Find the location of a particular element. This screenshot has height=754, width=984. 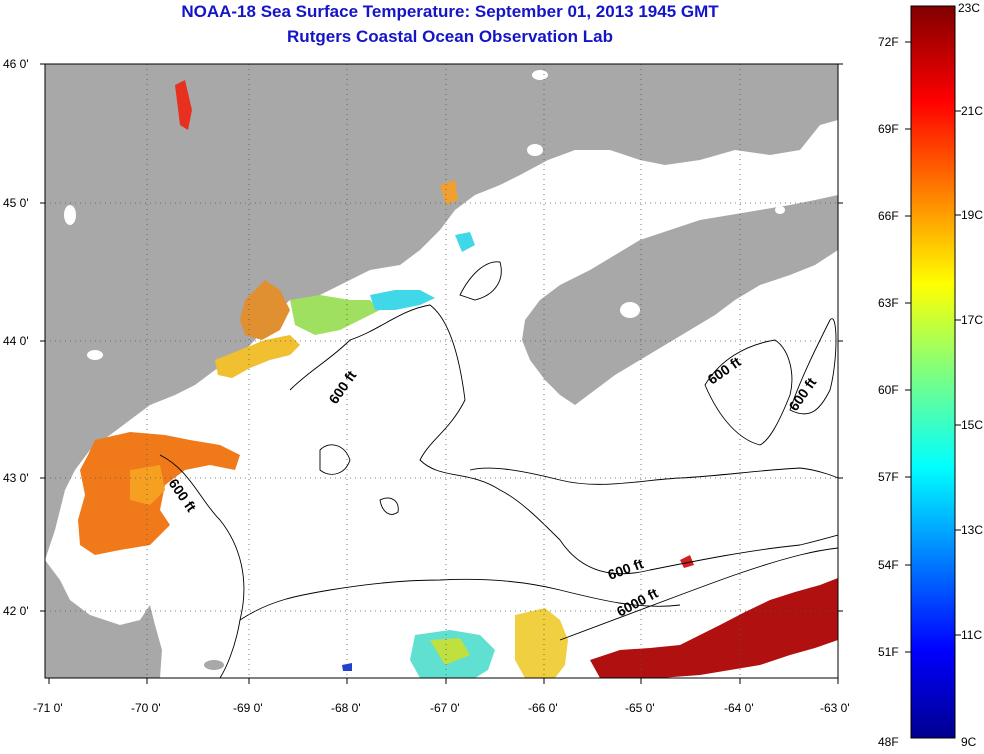

colorbar-c-label: 21C is located at coordinates (972, 111).